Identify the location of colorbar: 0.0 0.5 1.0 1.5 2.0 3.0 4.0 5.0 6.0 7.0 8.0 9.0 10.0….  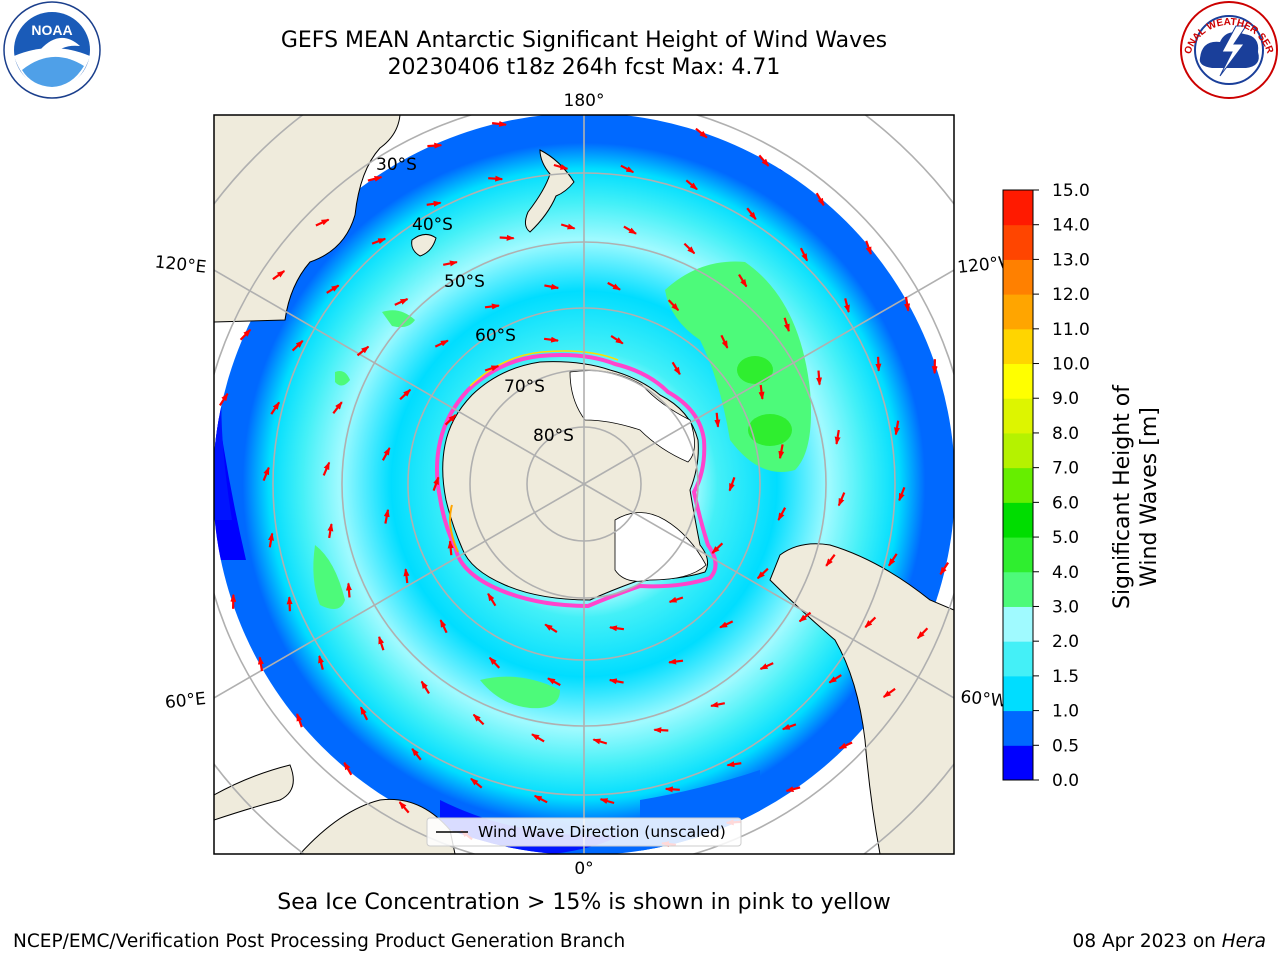
(1046, 486).